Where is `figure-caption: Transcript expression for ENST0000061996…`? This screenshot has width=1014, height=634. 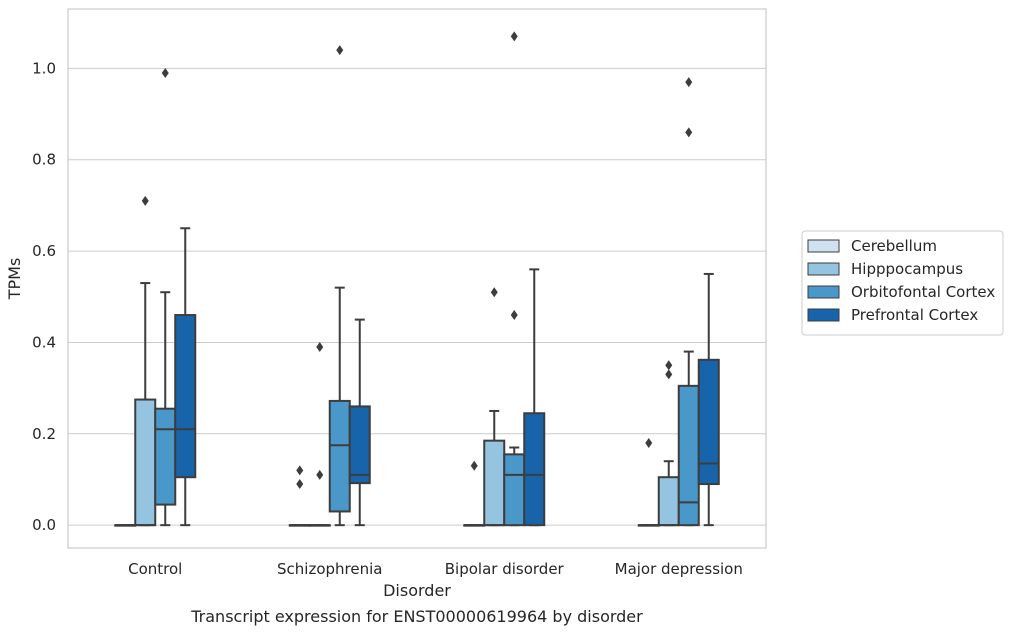 figure-caption: Transcript expression for ENST0000061996… is located at coordinates (416, 616).